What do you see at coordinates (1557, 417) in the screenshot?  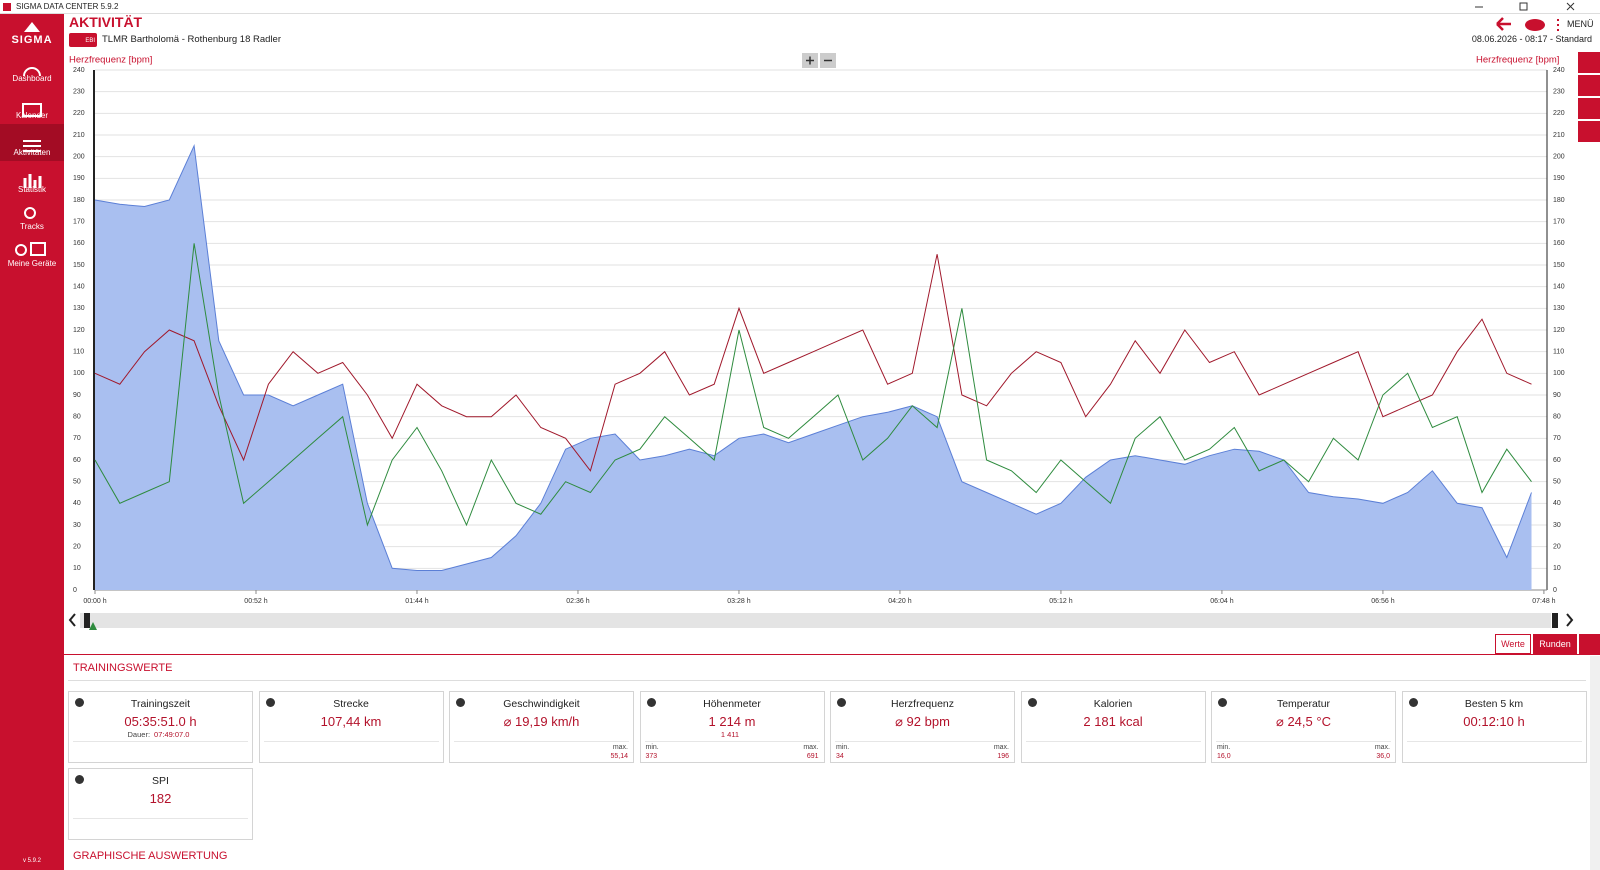 I see `y-tick-label-right: 80` at bounding box center [1557, 417].